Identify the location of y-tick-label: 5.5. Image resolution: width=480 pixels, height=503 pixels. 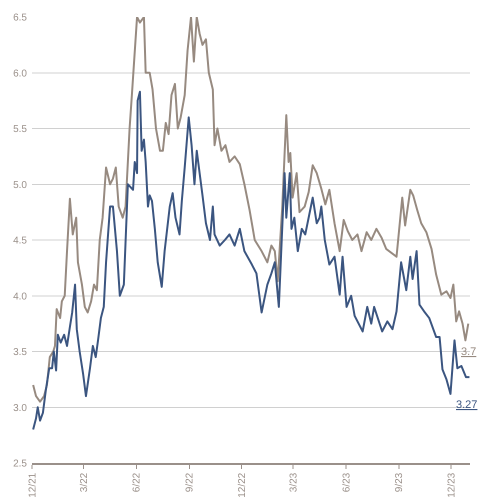
(20, 129).